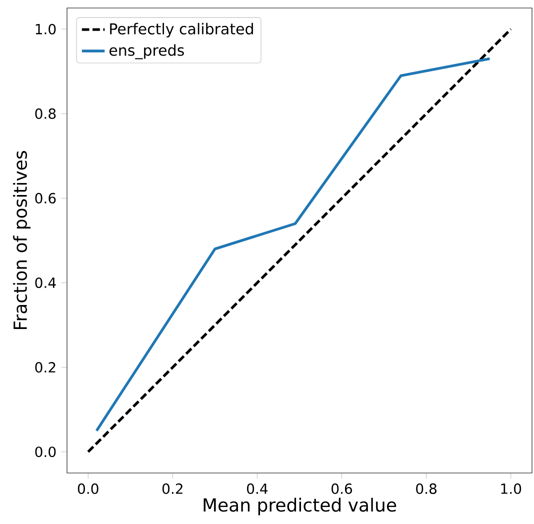  Describe the element at coordinates (45, 367) in the screenshot. I see `y-tick-label: 0.2` at that location.